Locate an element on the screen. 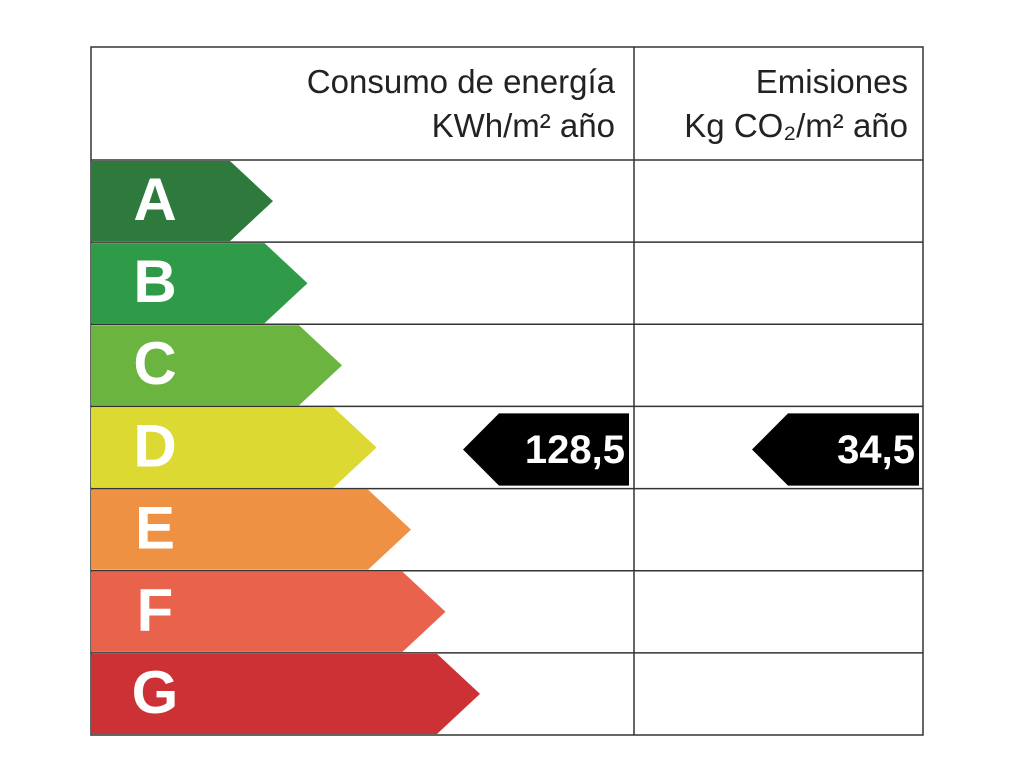  class-letter: B is located at coordinates (154, 281).